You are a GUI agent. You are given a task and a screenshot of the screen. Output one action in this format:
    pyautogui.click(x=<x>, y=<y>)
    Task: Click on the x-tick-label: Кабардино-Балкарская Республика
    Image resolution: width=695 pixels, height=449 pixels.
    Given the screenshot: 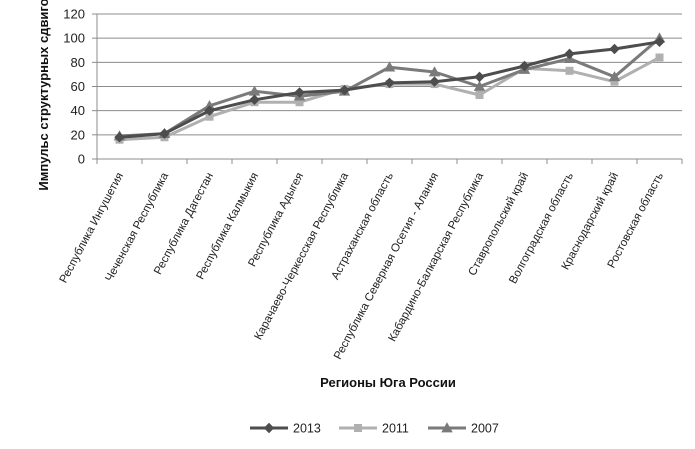 What is the action you would take?
    pyautogui.click(x=437, y=257)
    